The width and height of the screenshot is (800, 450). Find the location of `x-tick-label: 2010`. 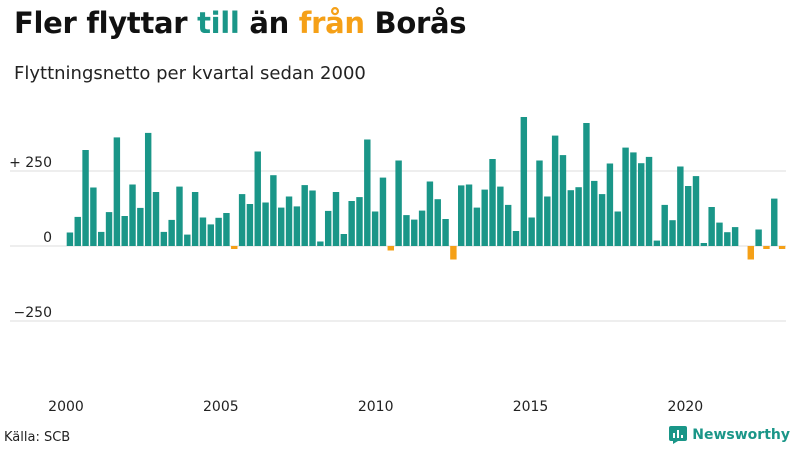

x-tick-label: 2010 is located at coordinates (376, 407).